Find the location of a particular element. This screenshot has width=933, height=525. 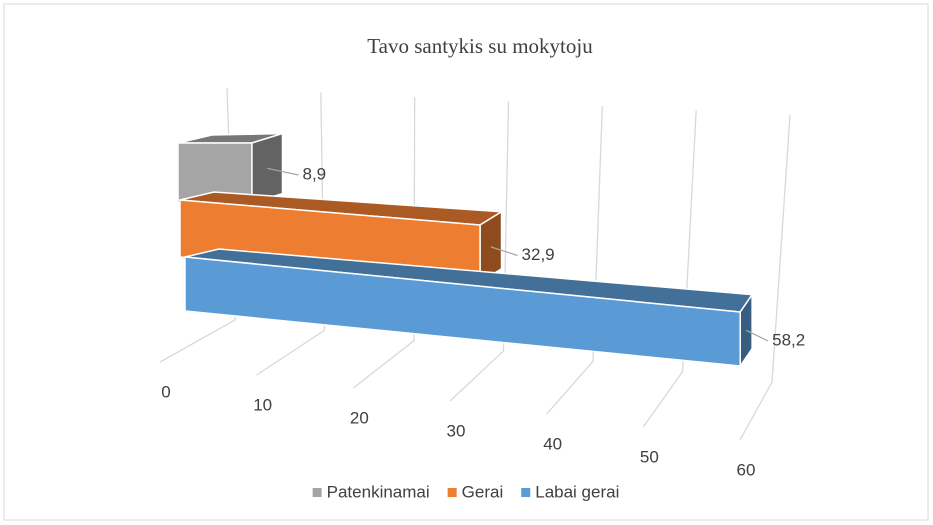

legend-label: Labai gerai is located at coordinates (577, 491).